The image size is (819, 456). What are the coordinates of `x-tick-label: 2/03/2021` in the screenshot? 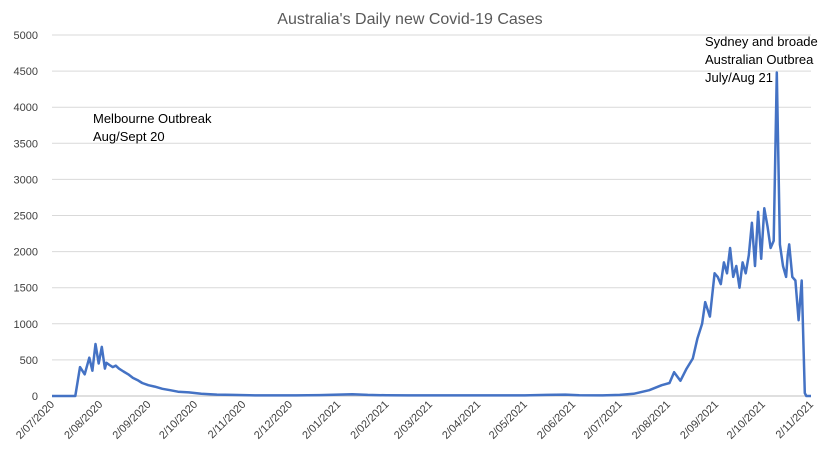 It's located at (413, 420).